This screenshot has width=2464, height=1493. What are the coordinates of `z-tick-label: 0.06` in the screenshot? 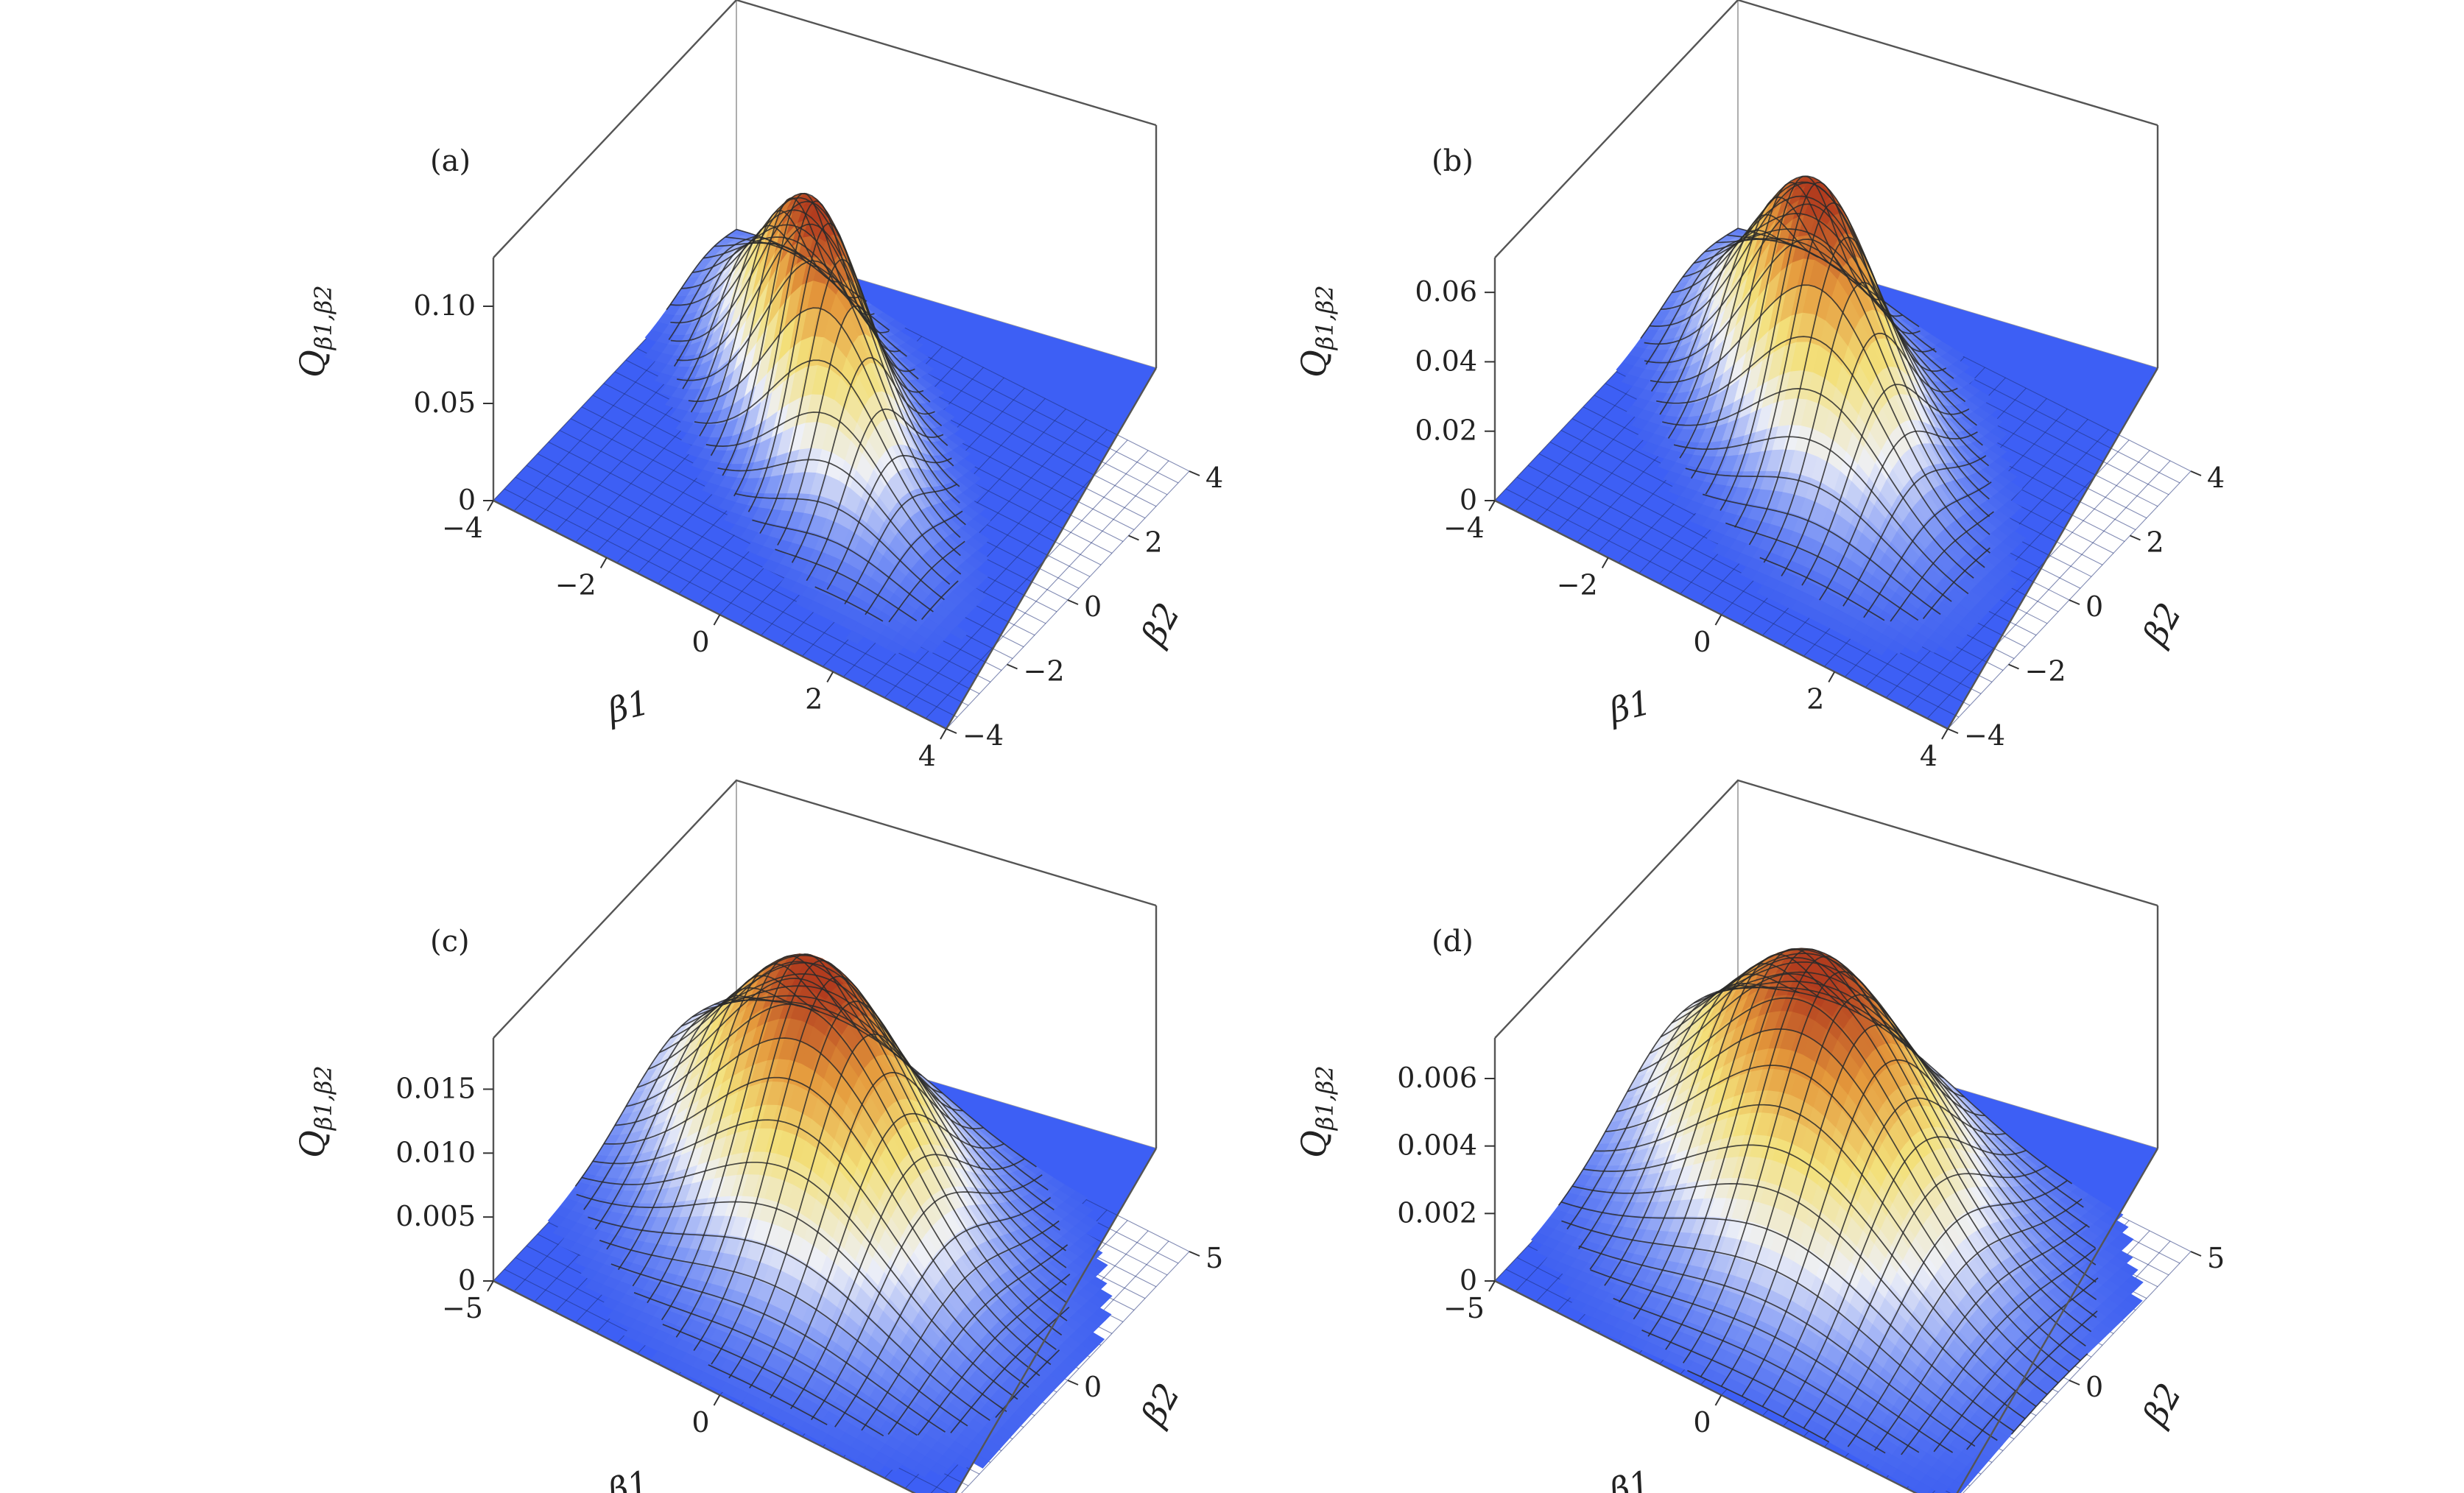 It's located at (1446, 292).